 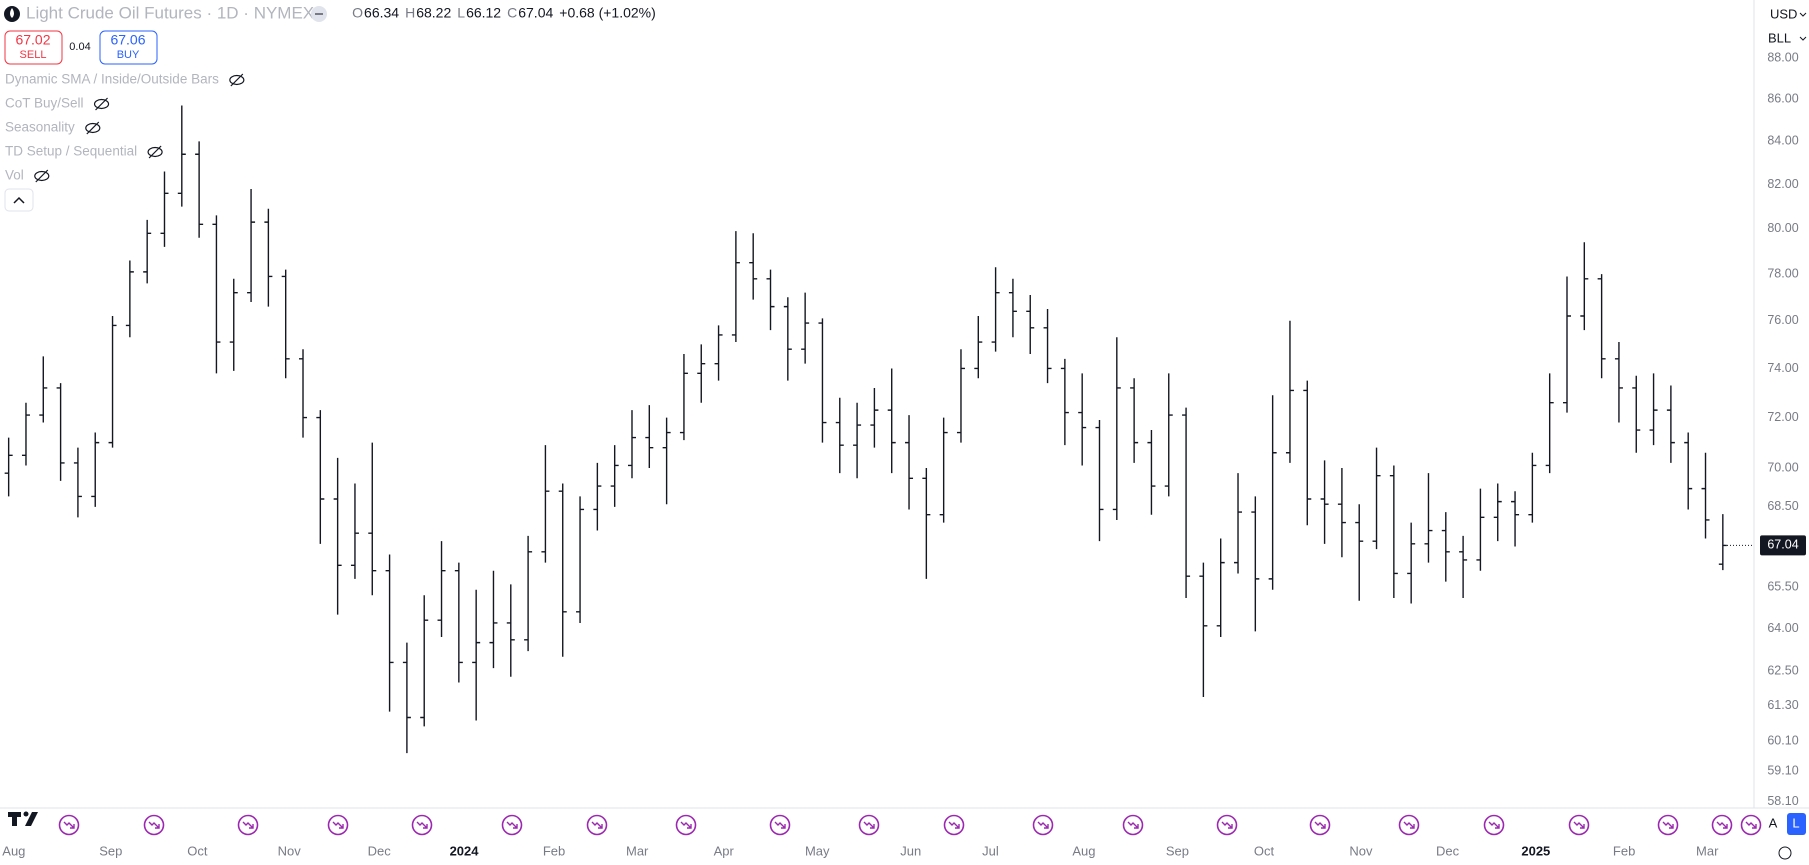 What do you see at coordinates (817, 850) in the screenshot?
I see `x-tick-label: May` at bounding box center [817, 850].